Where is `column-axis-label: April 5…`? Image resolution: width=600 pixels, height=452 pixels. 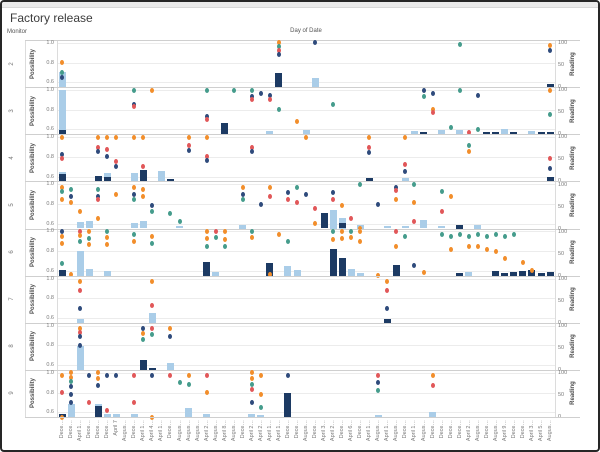
column-axis-label: April 5… is located at coordinates (541, 431).